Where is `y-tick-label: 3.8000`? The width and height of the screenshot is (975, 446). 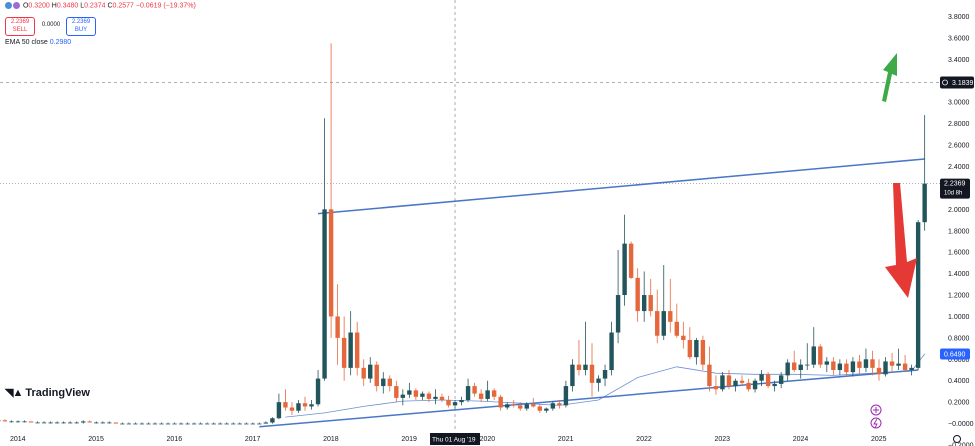
y-tick-label: 3.8000 is located at coordinates (959, 17).